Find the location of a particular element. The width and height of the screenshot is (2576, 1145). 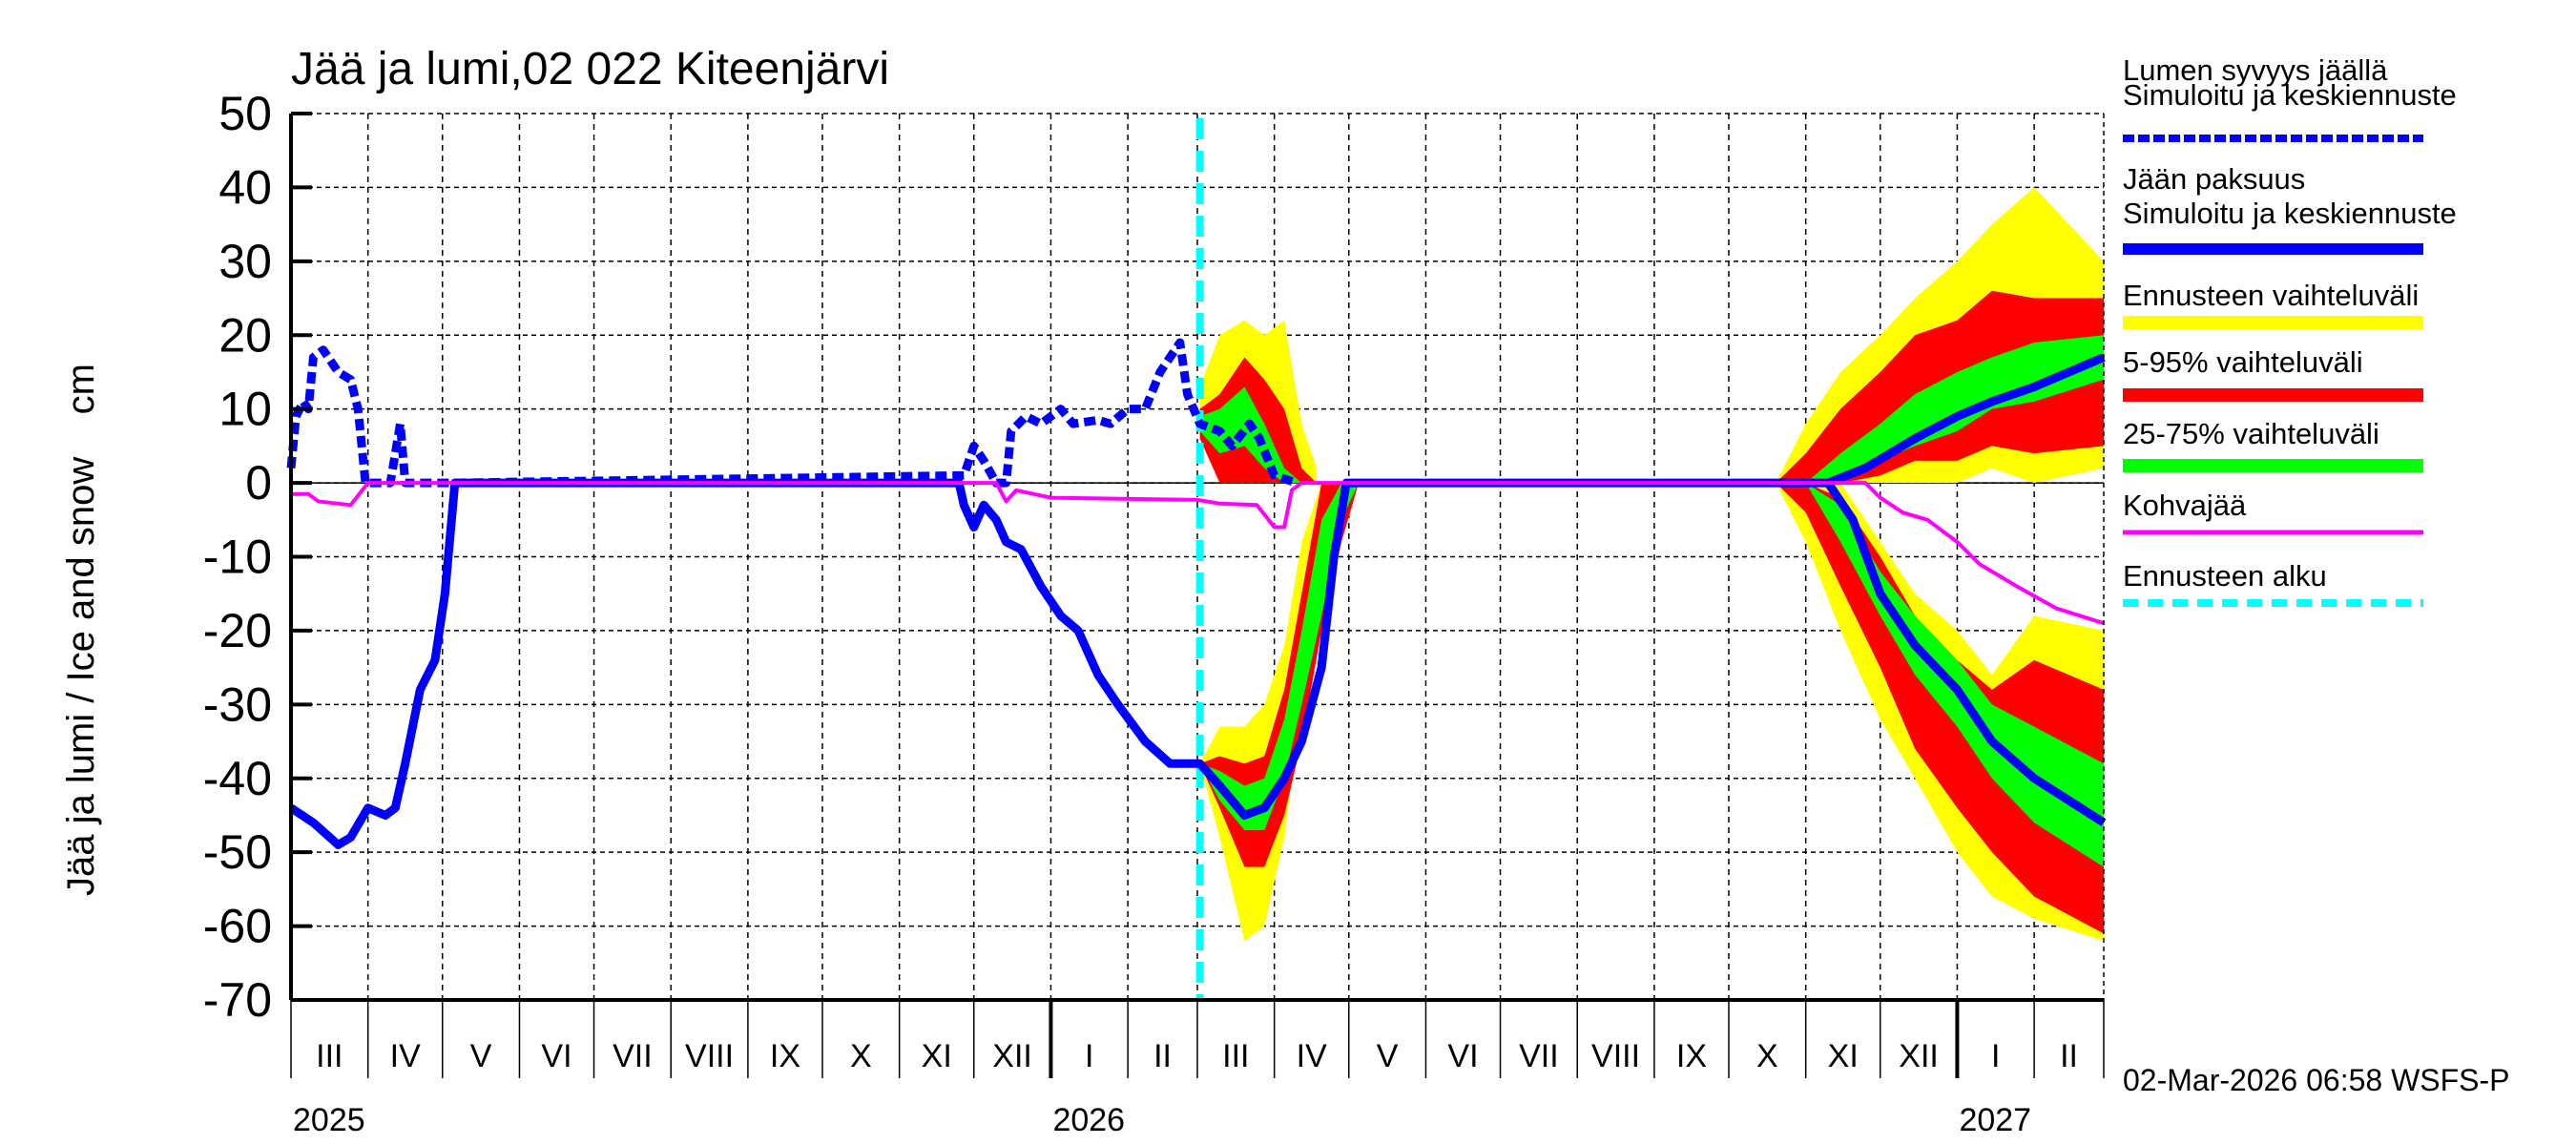

y-tick-label: -40 is located at coordinates (237, 778).